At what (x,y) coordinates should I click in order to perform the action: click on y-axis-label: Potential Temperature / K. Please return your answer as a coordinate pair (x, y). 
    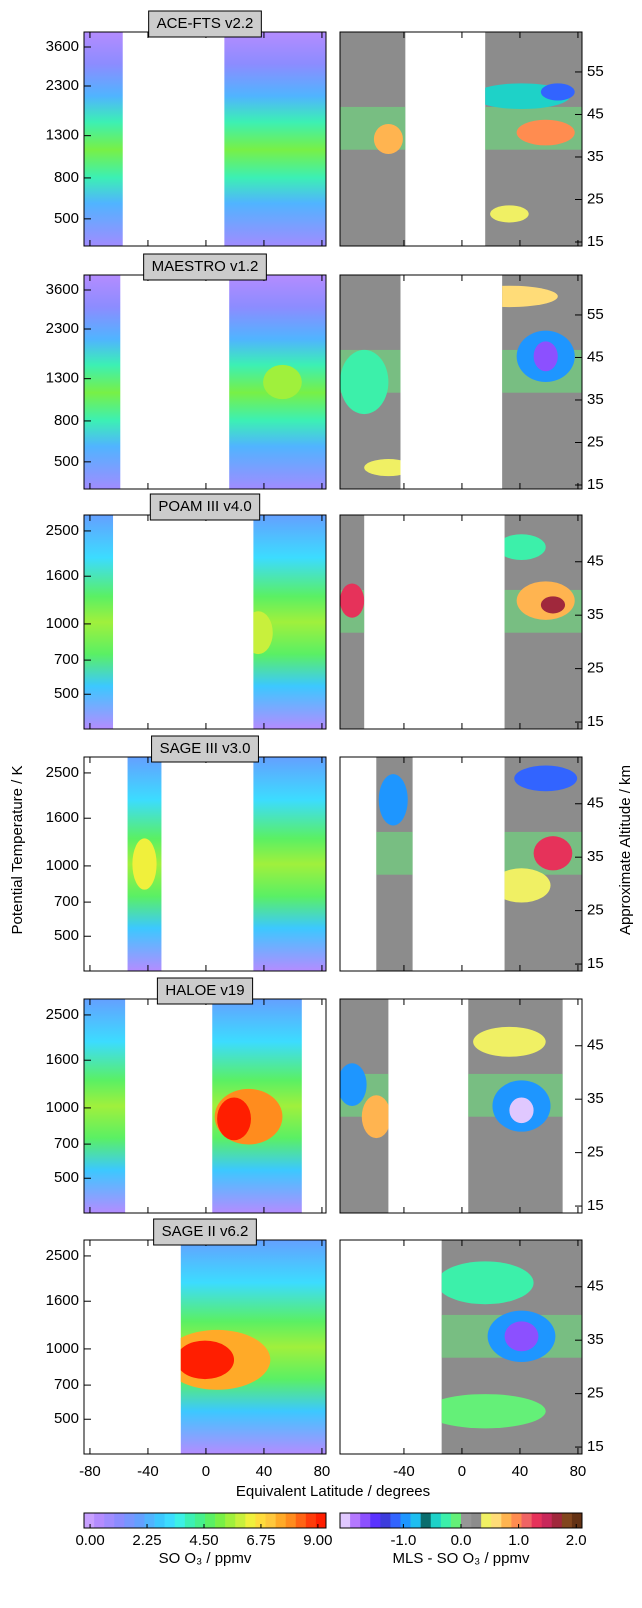
    Looking at the image, I should click on (17, 850).